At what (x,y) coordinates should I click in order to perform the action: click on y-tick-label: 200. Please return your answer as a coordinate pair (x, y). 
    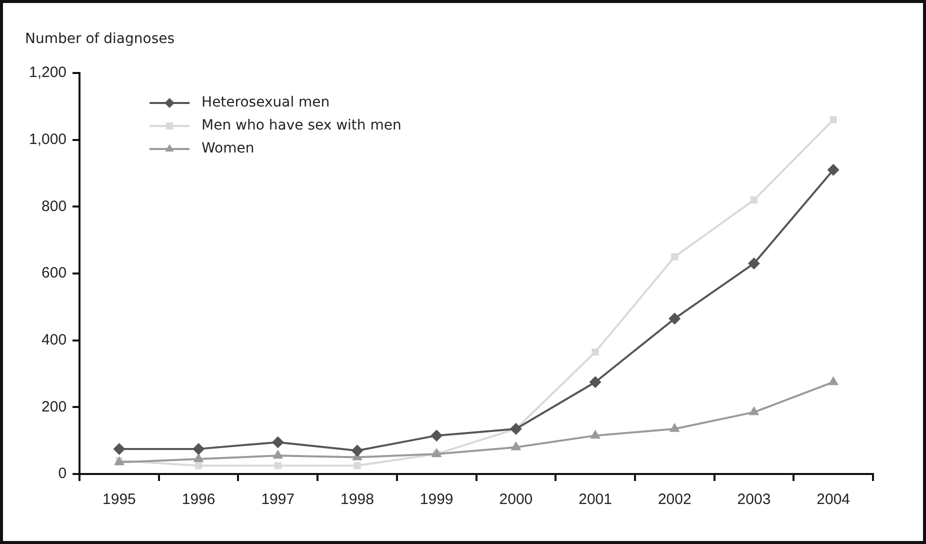
    Looking at the image, I should click on (54, 407).